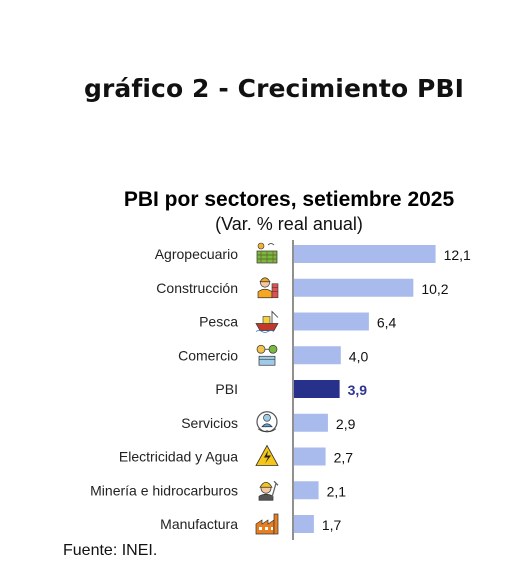  What do you see at coordinates (387, 323) in the screenshot?
I see `data-label: 6,4` at bounding box center [387, 323].